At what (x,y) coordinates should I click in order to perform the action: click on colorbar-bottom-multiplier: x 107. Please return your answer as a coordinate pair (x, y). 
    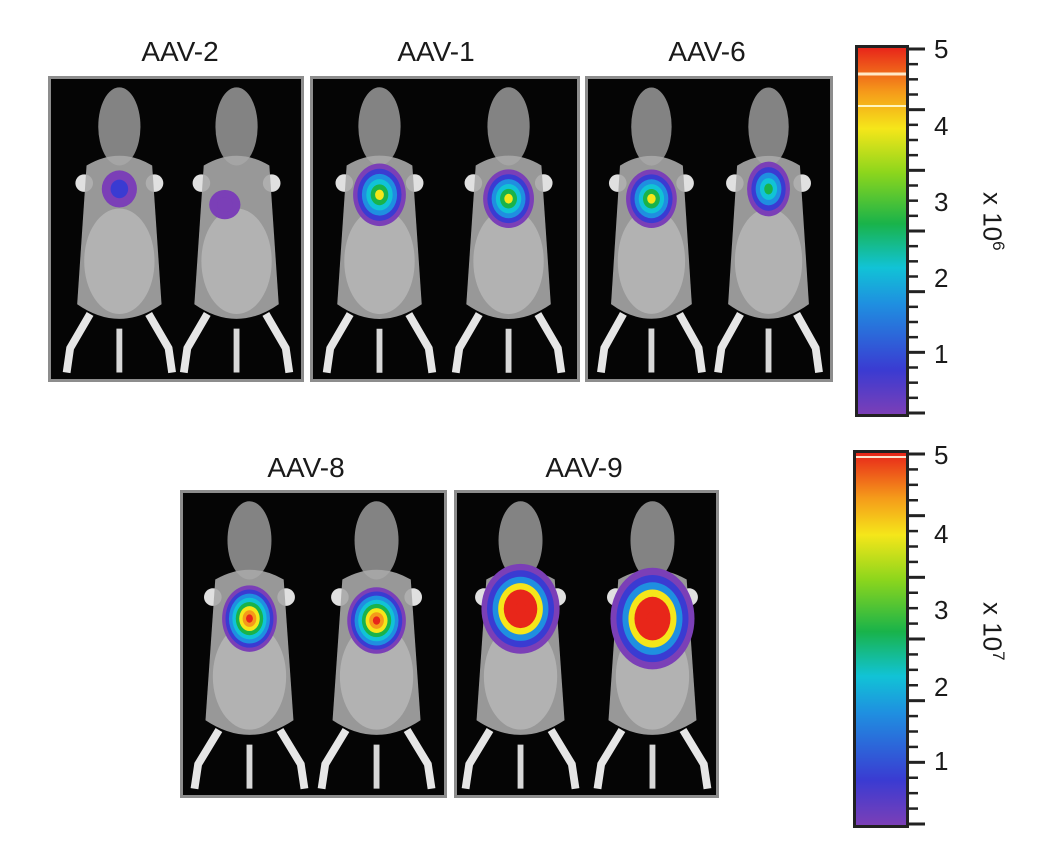
    Looking at the image, I should click on (992, 631).